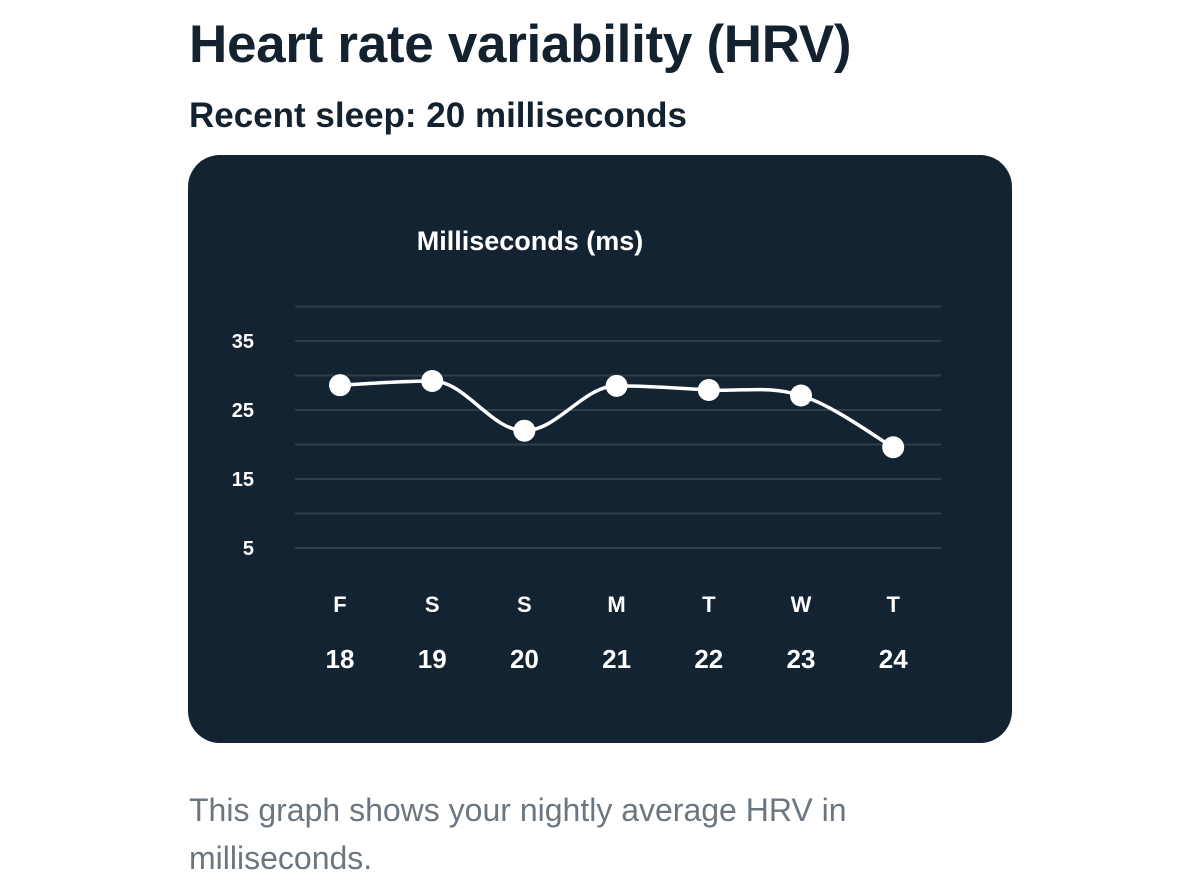  I want to click on x-date-label: 22, so click(708, 659).